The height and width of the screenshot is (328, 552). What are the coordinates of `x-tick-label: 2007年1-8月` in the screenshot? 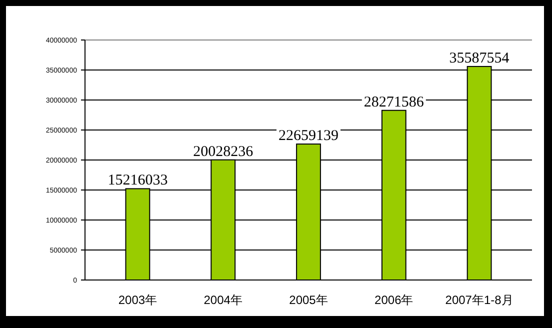 It's located at (479, 300).